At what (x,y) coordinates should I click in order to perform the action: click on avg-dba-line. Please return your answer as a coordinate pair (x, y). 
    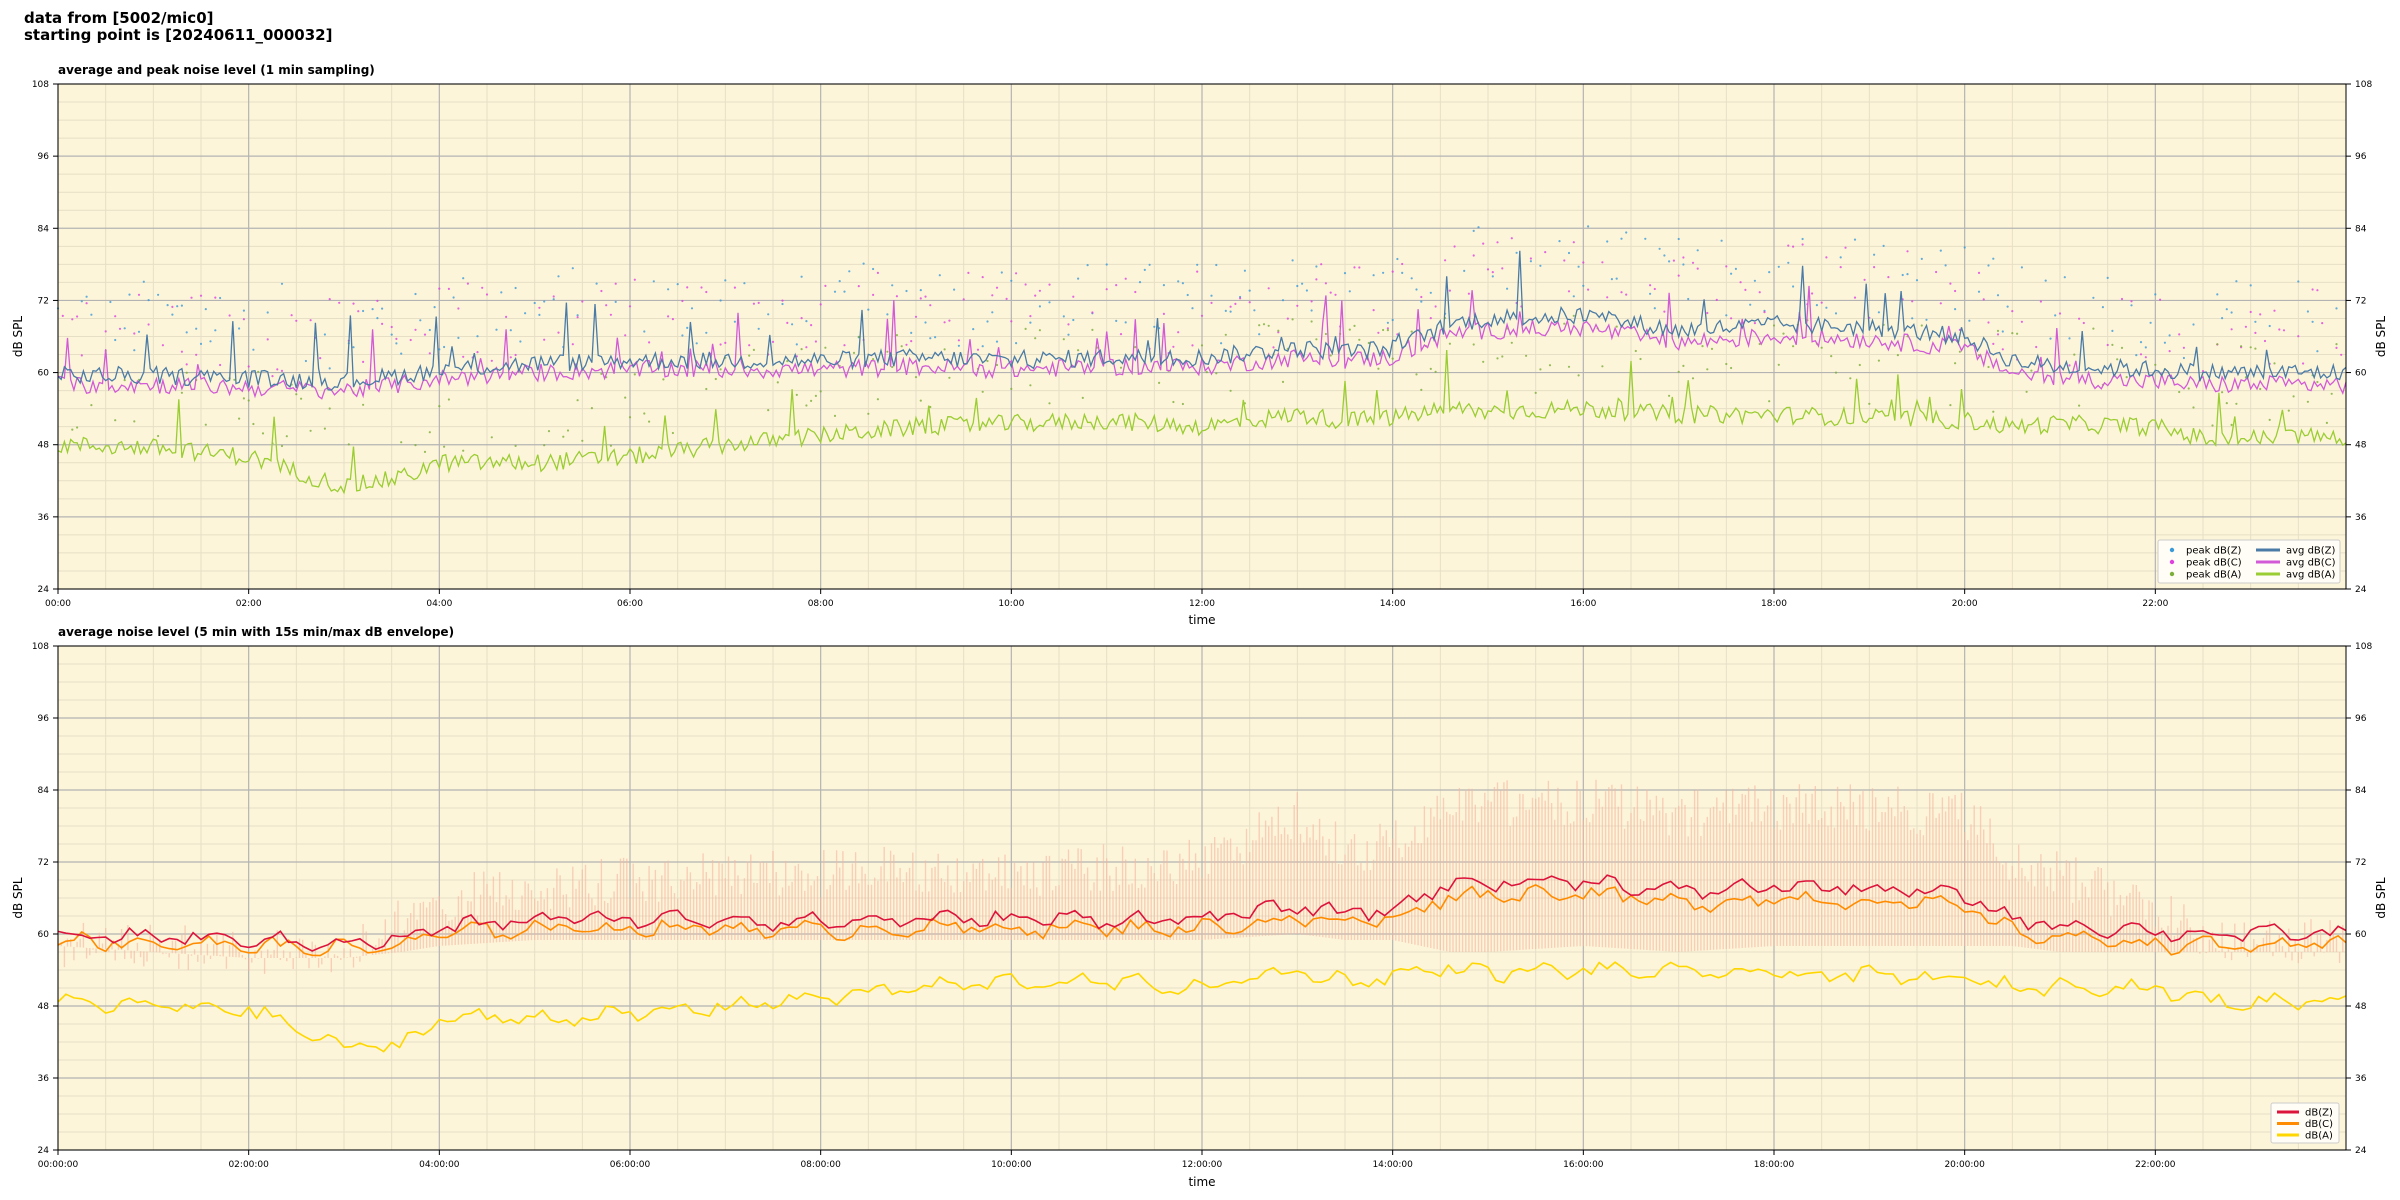
    Looking at the image, I should click on (1202, 422).